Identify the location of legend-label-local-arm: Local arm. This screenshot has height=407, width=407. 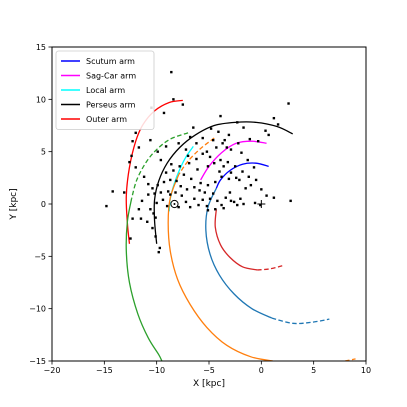
(105, 90).